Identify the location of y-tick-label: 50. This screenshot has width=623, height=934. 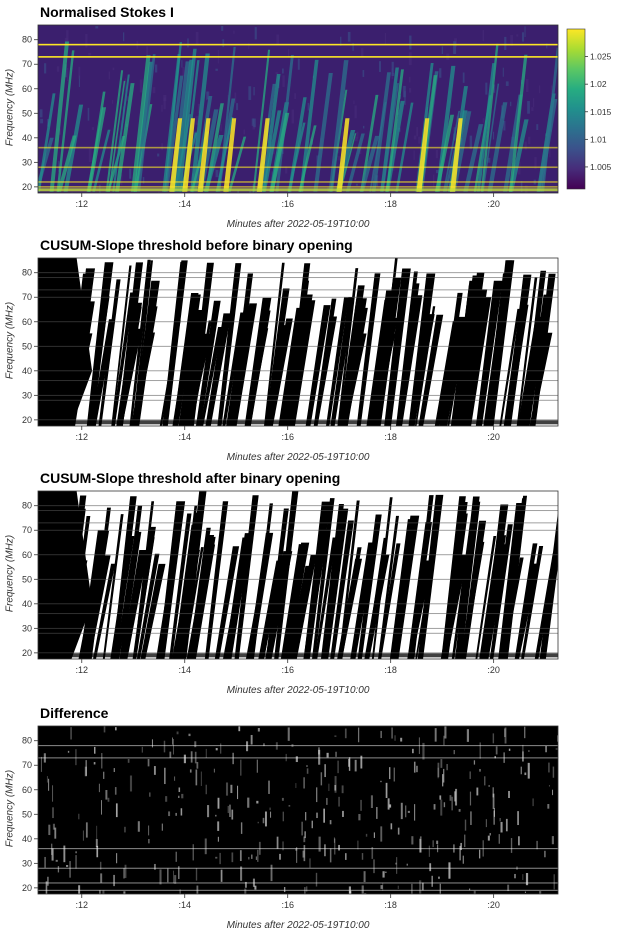
(27, 814).